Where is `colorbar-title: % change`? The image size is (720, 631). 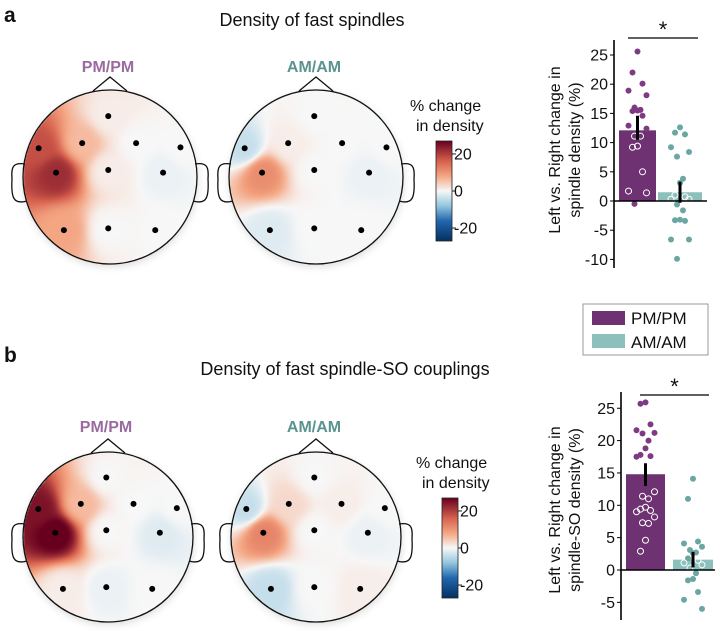
colorbar-title: % change is located at coordinates (445, 106).